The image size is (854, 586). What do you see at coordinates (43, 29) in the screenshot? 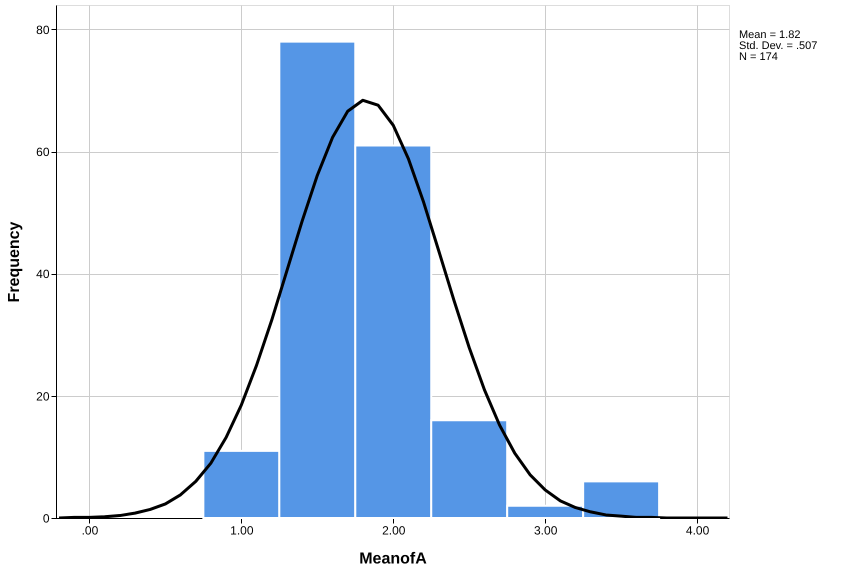
I see `y-tick-label: 80` at bounding box center [43, 29].